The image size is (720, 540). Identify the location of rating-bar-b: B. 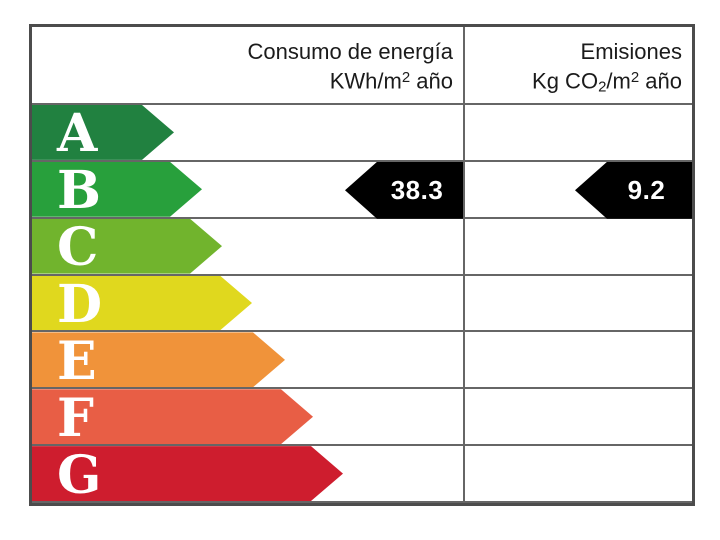
(117, 189).